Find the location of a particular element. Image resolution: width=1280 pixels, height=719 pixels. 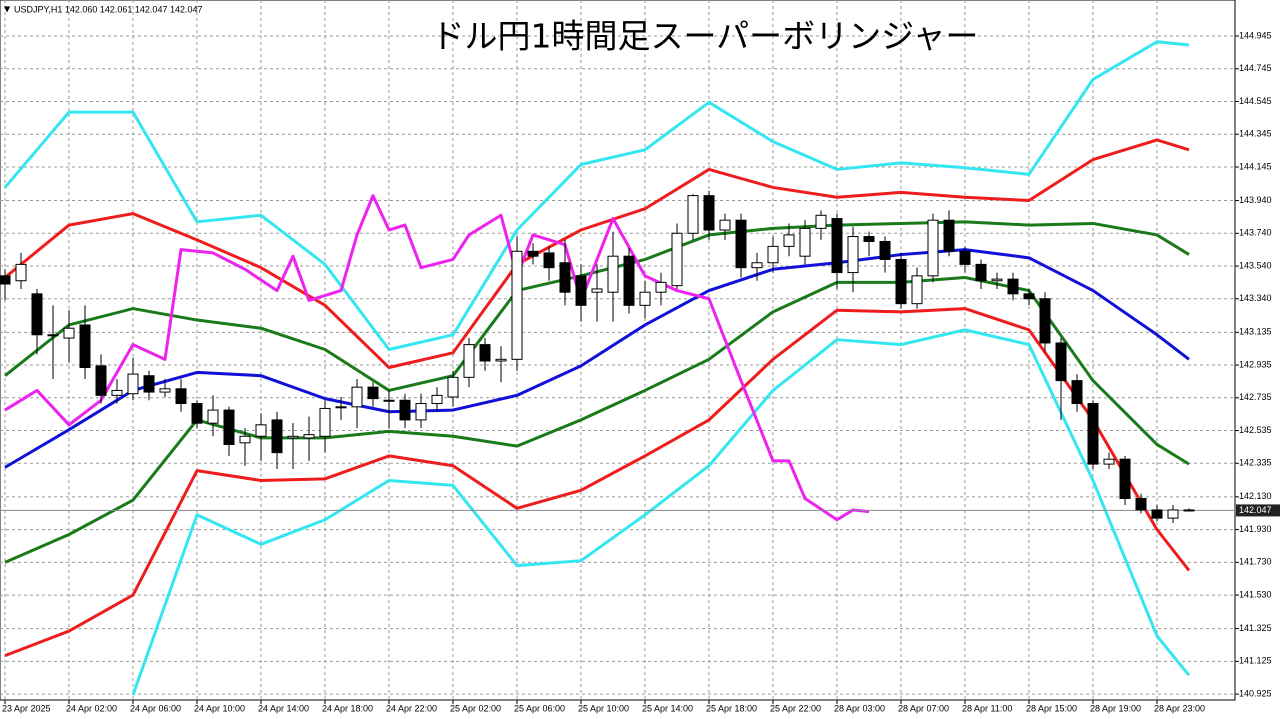

x-tick-label: 23 Apr 2025 is located at coordinates (26, 708).